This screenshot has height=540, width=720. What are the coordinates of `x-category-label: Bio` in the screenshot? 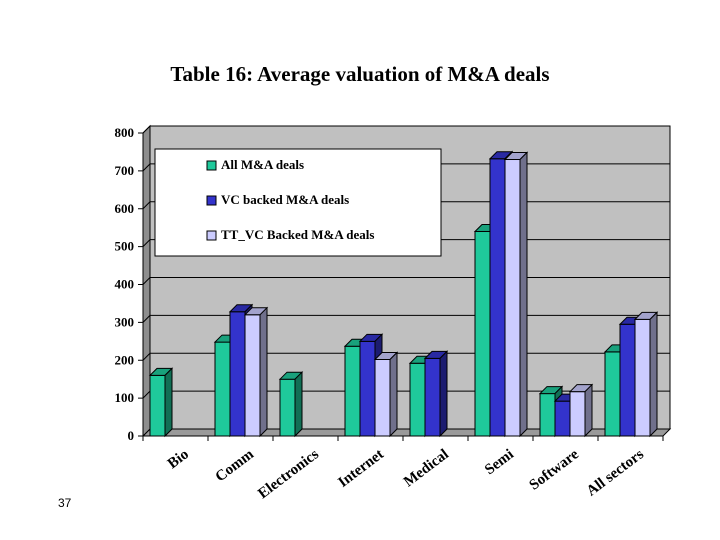 It's located at (178, 459).